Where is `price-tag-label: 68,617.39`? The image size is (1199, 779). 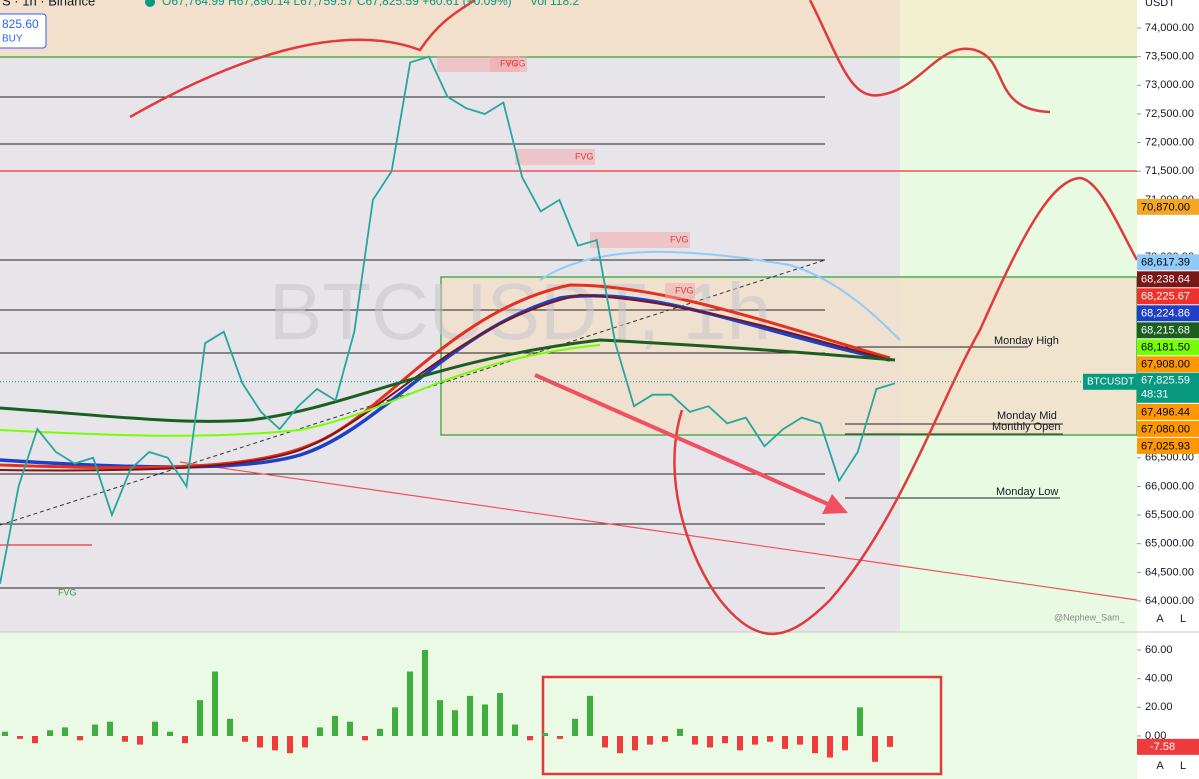
price-tag-label: 68,617.39 is located at coordinates (1165, 263).